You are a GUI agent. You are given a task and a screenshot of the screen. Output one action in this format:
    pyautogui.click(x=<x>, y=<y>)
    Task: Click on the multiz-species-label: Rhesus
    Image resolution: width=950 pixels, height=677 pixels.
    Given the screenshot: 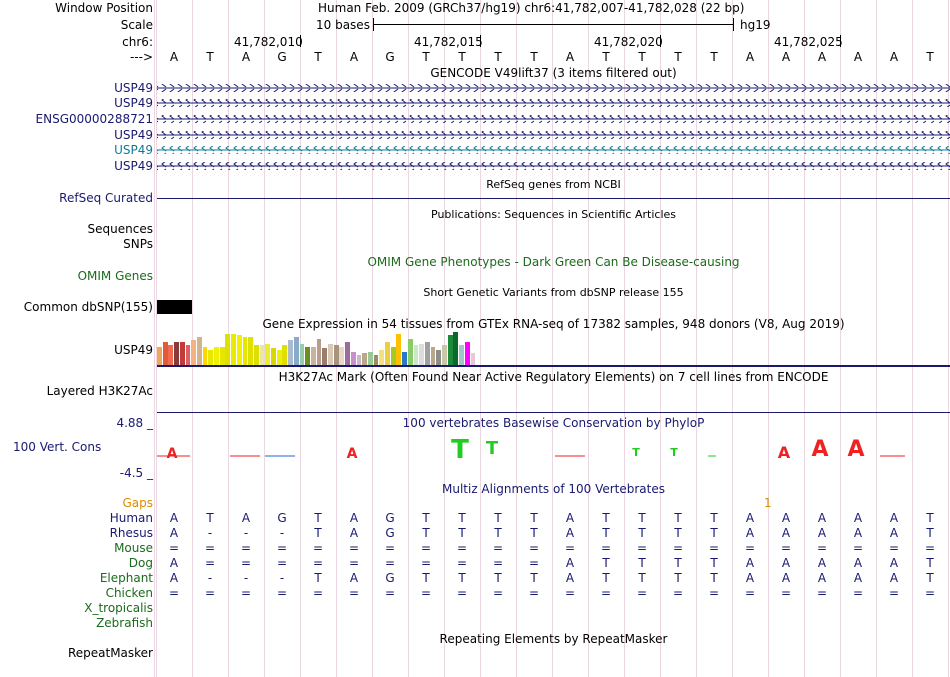 What is the action you would take?
    pyautogui.click(x=131, y=533)
    